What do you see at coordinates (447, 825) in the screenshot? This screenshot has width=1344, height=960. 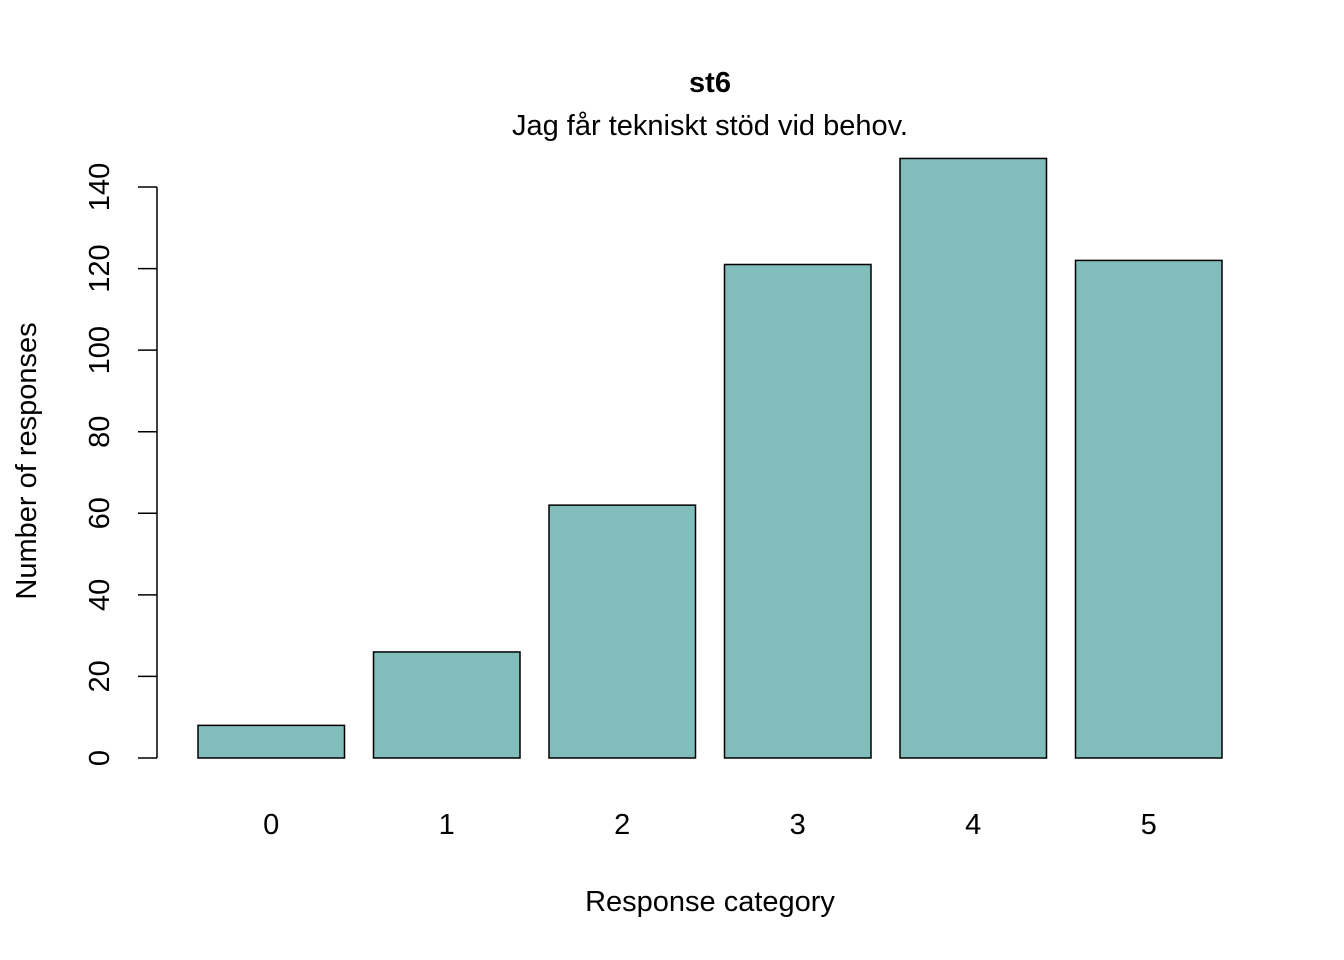 I see `x-tick-label: 1` at bounding box center [447, 825].